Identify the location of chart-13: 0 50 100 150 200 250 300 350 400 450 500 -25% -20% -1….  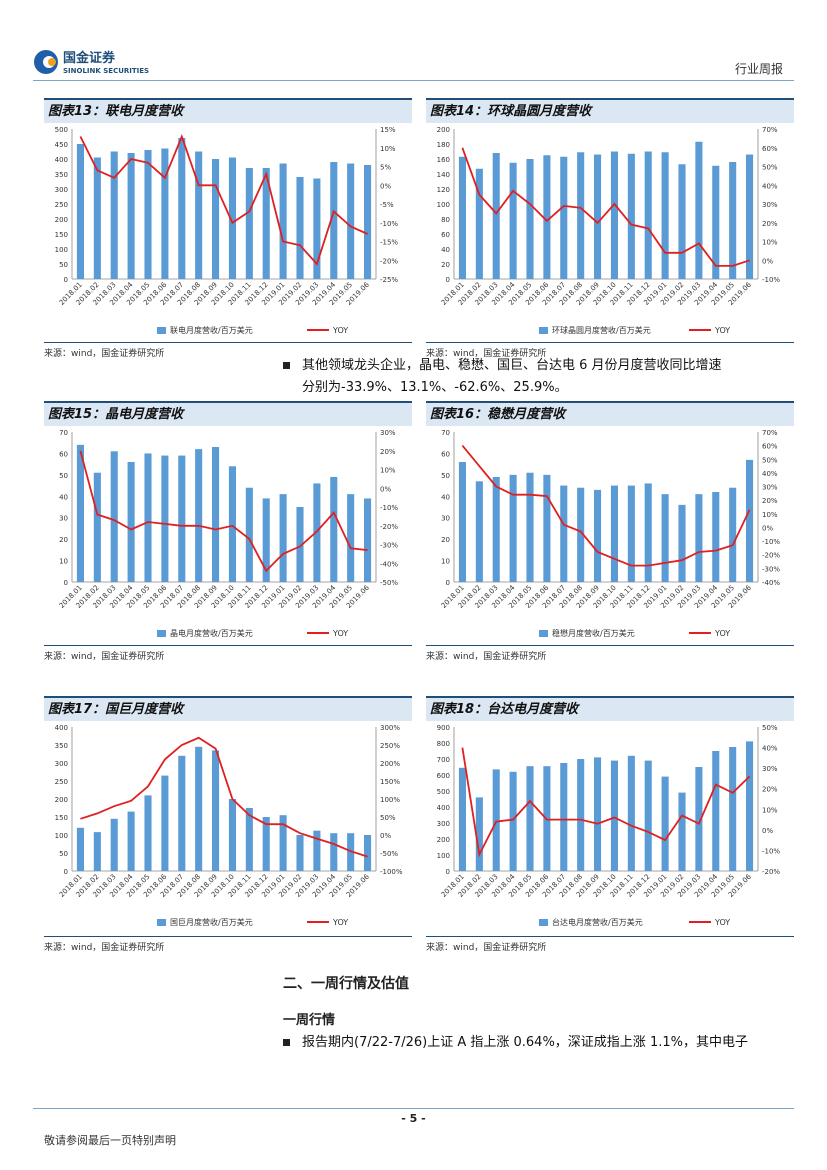
(227, 230).